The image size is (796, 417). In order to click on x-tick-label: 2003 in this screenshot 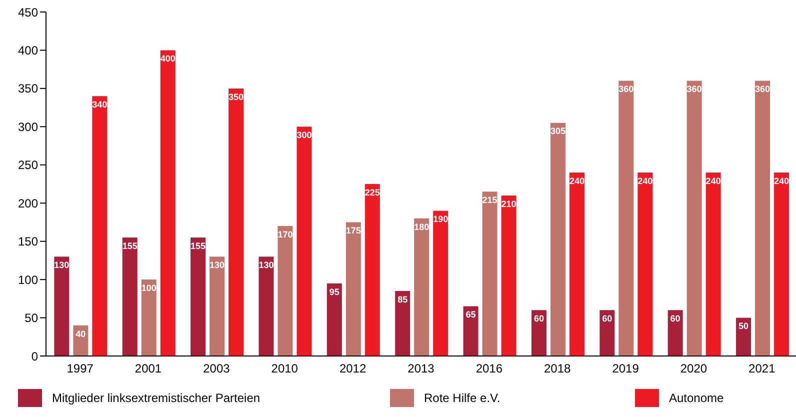, I will do `click(216, 369)`.